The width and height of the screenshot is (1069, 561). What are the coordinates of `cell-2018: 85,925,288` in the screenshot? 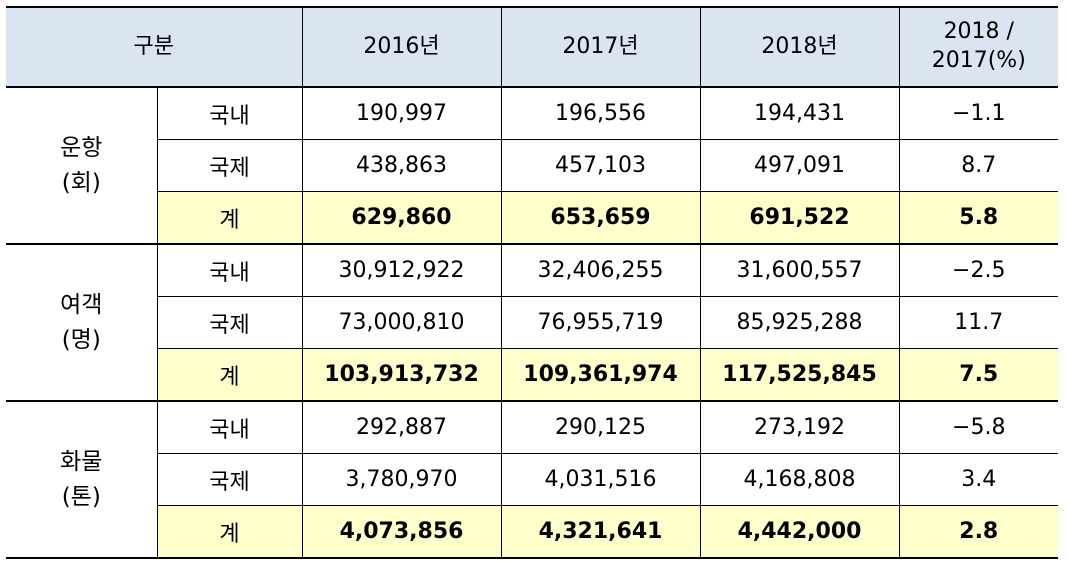 It's located at (799, 322).